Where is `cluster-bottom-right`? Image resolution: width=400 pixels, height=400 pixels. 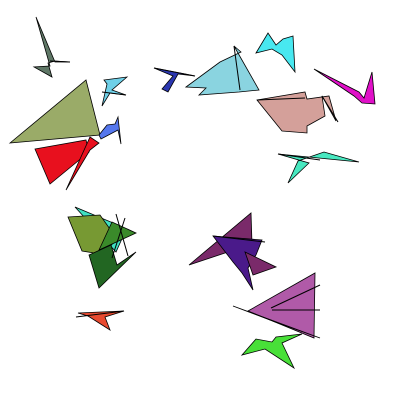 cluster-bottom-right is located at coordinates (254, 291).